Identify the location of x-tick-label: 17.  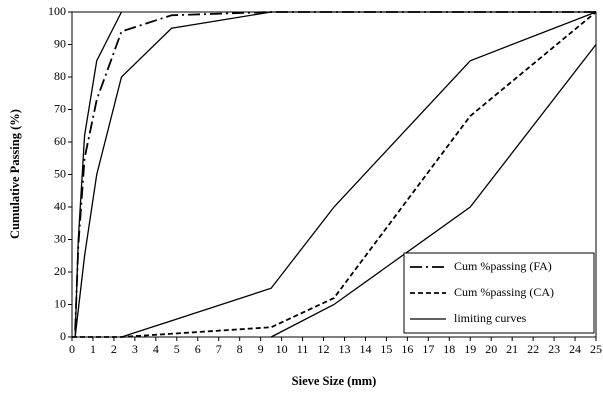
(428, 349).